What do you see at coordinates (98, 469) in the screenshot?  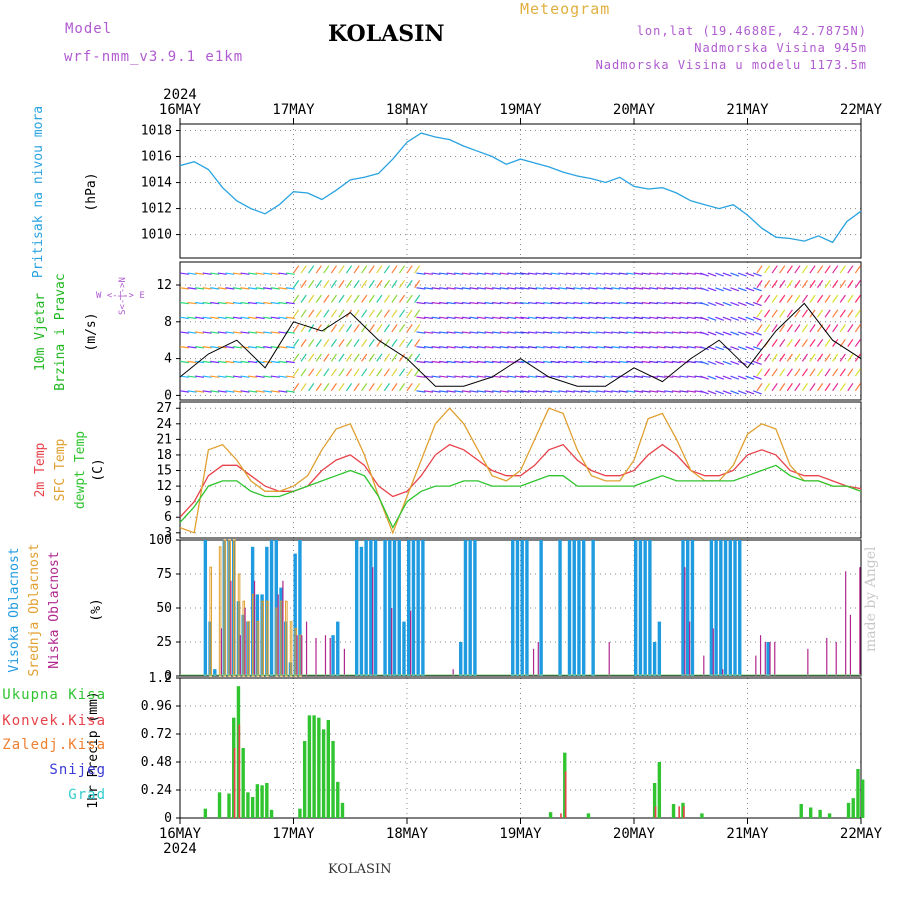 I see `temp-unit-label: (C)` at bounding box center [98, 469].